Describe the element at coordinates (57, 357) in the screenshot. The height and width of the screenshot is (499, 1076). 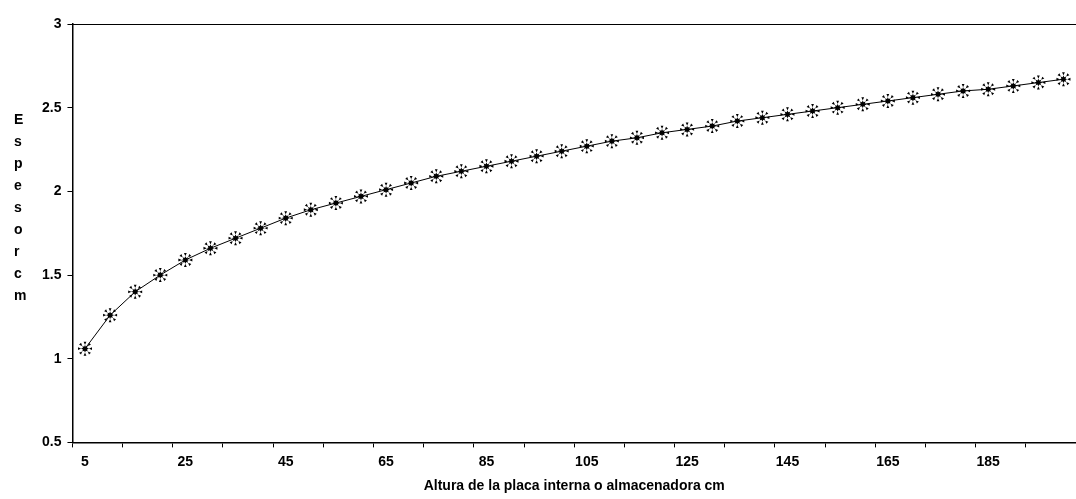
I see `y-tick-label: 1` at that location.